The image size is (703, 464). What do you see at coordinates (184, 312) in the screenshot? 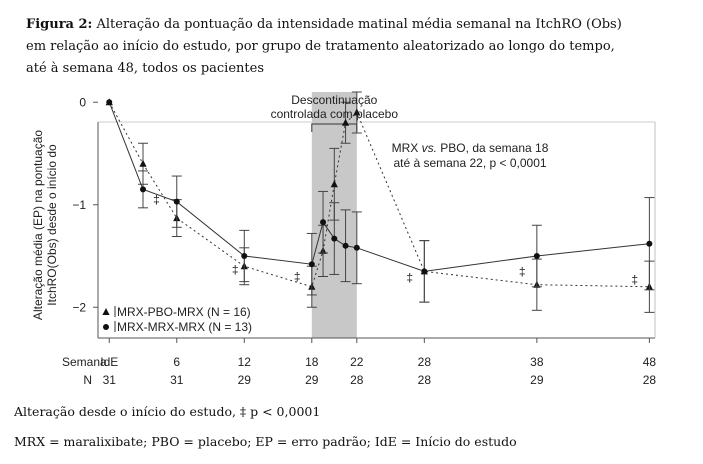
I see `legend-label: MRX-PBO-MRX (N = 16)` at bounding box center [184, 312].